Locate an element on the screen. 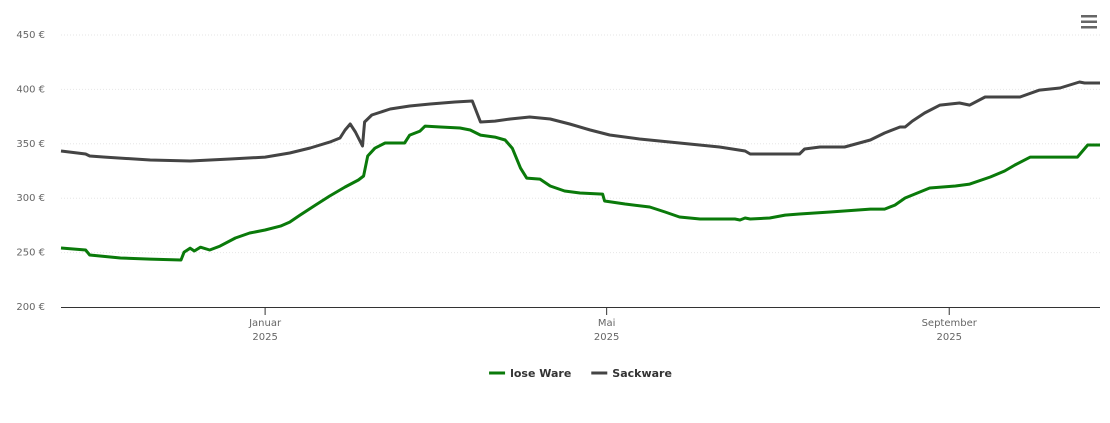 Image resolution: width=1110 pixels, height=423 pixels. legend-text: Sackware is located at coordinates (642, 373).